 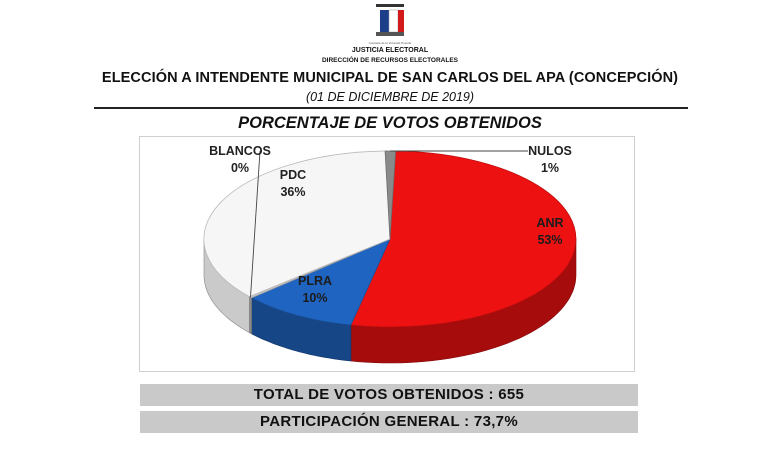 I want to click on label-nulos-value: 1%, so click(x=550, y=168).